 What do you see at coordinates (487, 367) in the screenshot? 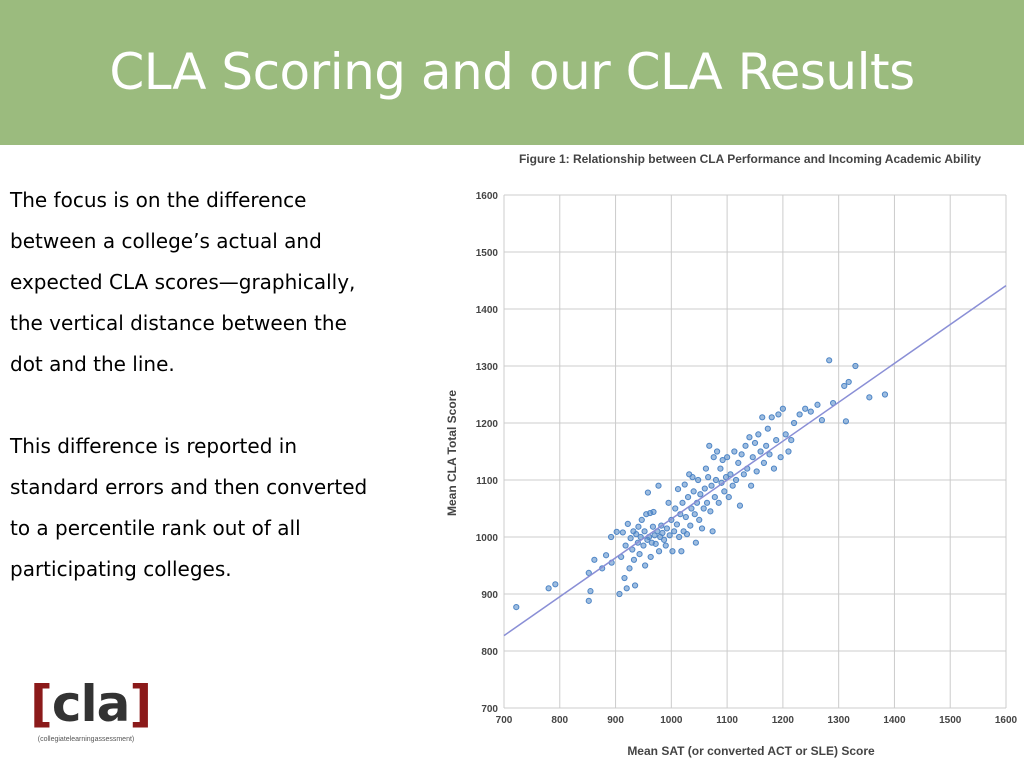
I see `y-tick-label: 1300` at bounding box center [487, 367].